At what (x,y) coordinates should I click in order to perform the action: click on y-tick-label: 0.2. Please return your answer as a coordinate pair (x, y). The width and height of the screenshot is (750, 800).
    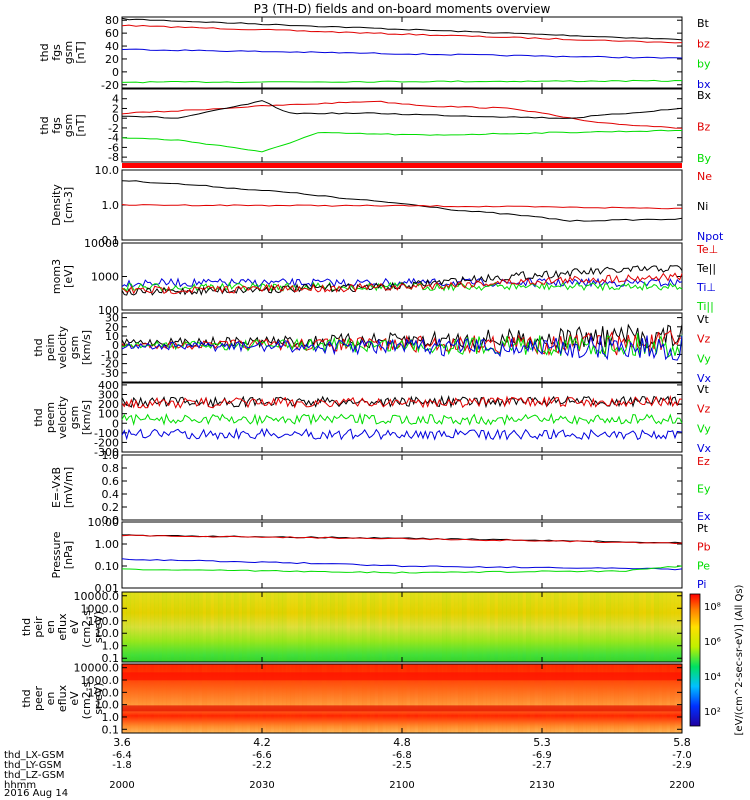
    Looking at the image, I should click on (111, 507).